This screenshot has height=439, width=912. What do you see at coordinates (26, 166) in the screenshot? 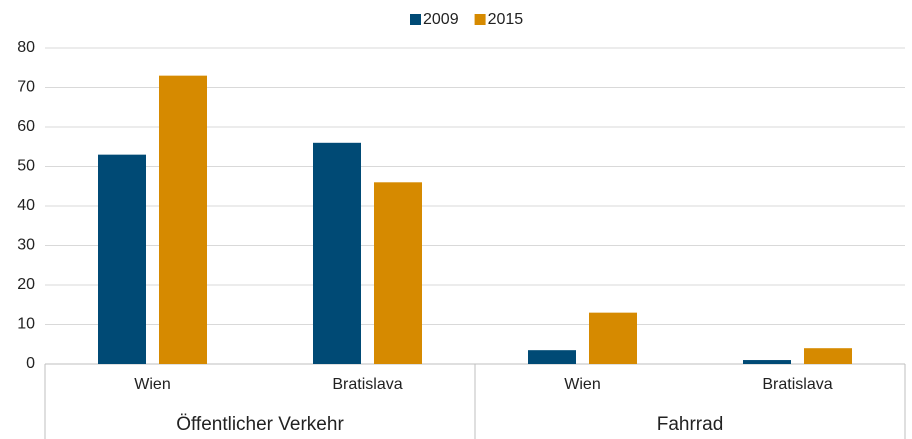
I see `y-tick-label: 50` at bounding box center [26, 166].